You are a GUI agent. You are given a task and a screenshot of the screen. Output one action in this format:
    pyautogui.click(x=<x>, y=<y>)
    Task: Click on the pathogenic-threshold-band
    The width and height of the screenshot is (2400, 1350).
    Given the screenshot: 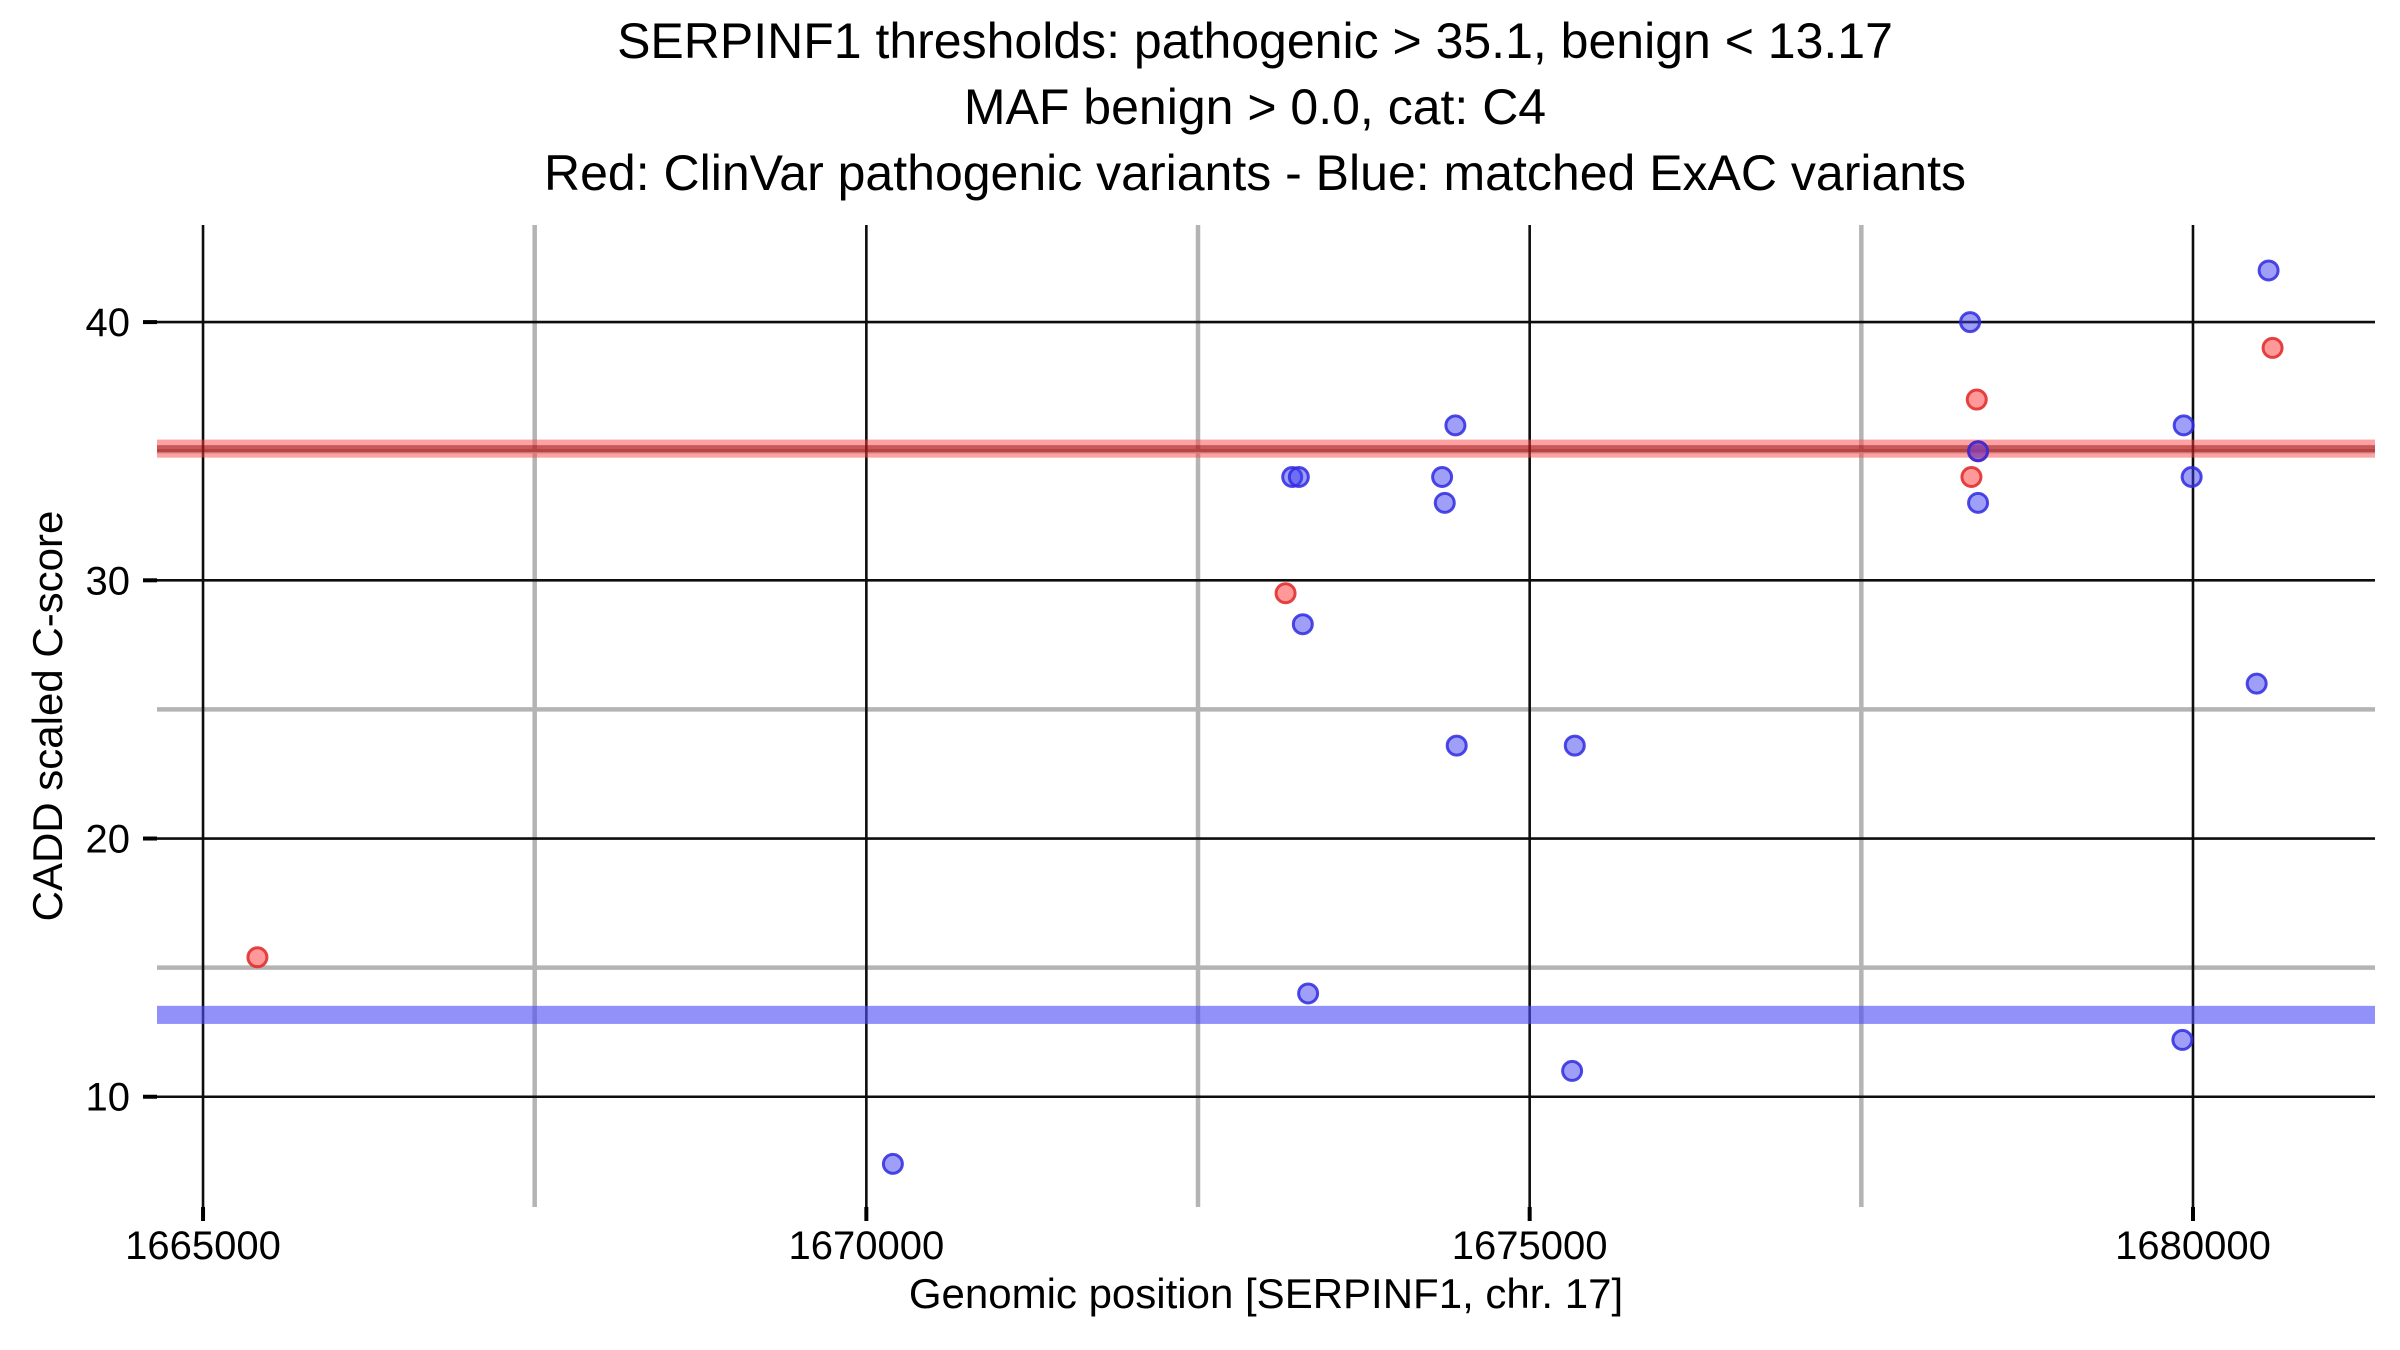 What is the action you would take?
    pyautogui.click(x=1266, y=448)
    